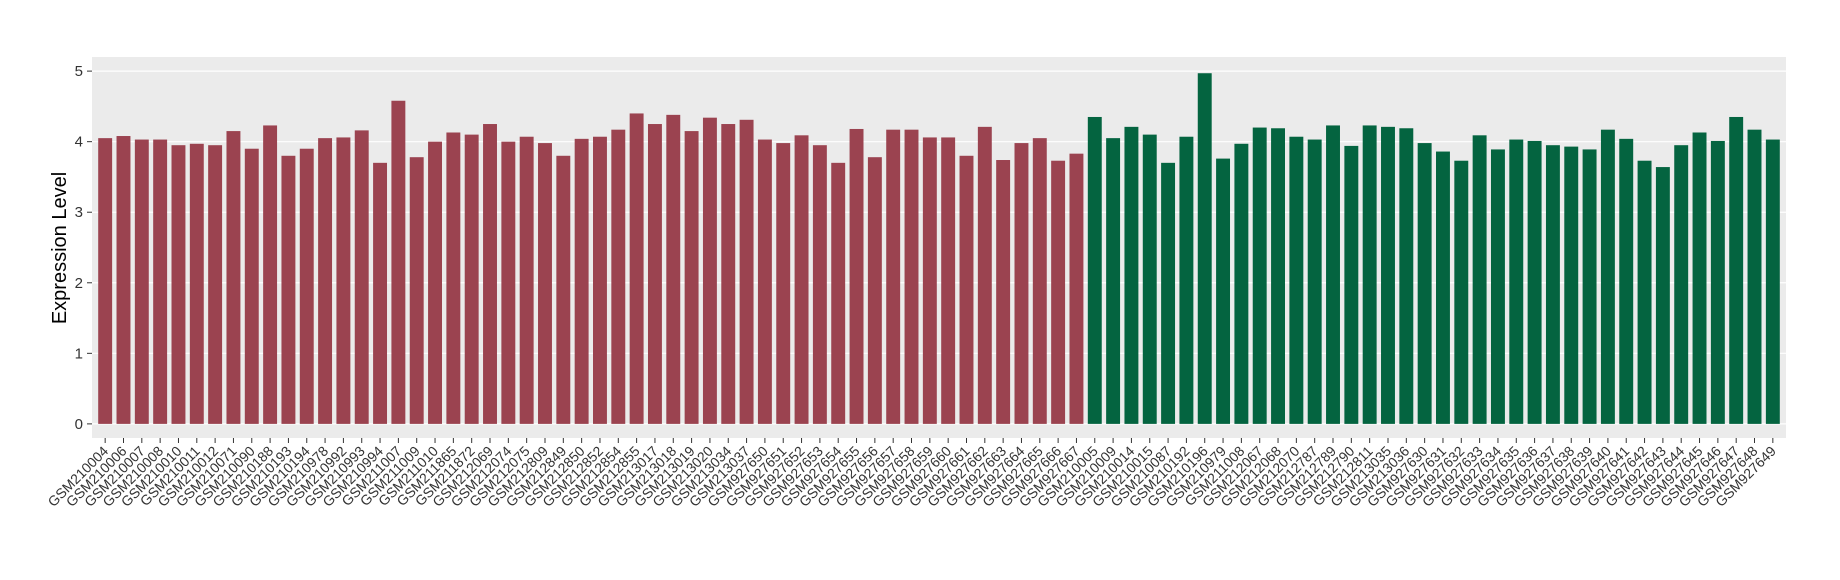 Image resolution: width=1840 pixels, height=580 pixels. Describe the element at coordinates (60, 248) in the screenshot. I see `y-axis-title: Expression Level` at that location.